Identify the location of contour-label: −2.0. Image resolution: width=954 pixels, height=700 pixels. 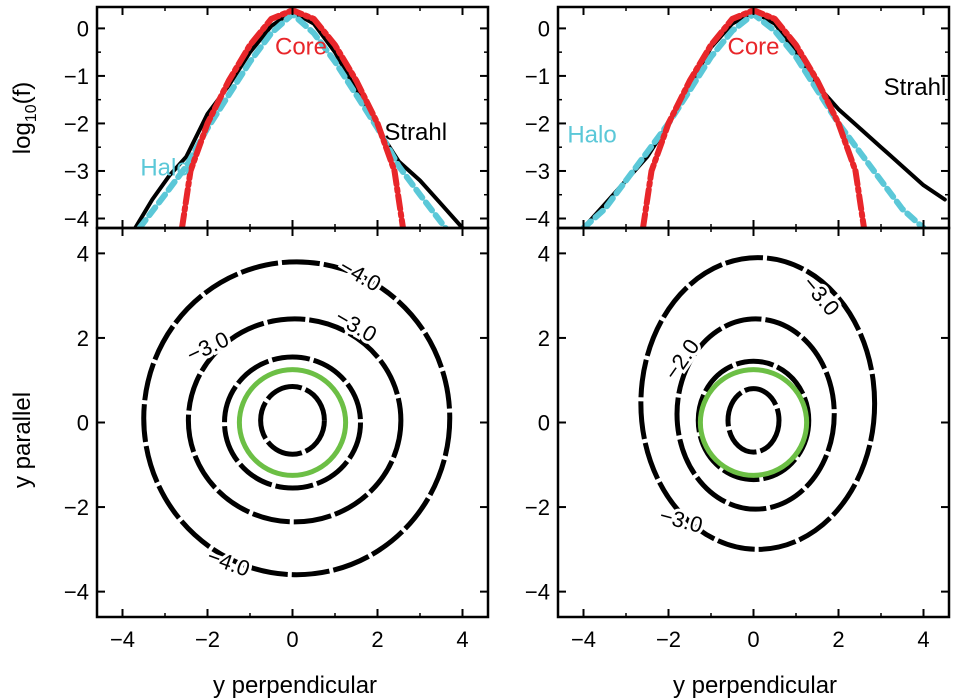
(681, 359).